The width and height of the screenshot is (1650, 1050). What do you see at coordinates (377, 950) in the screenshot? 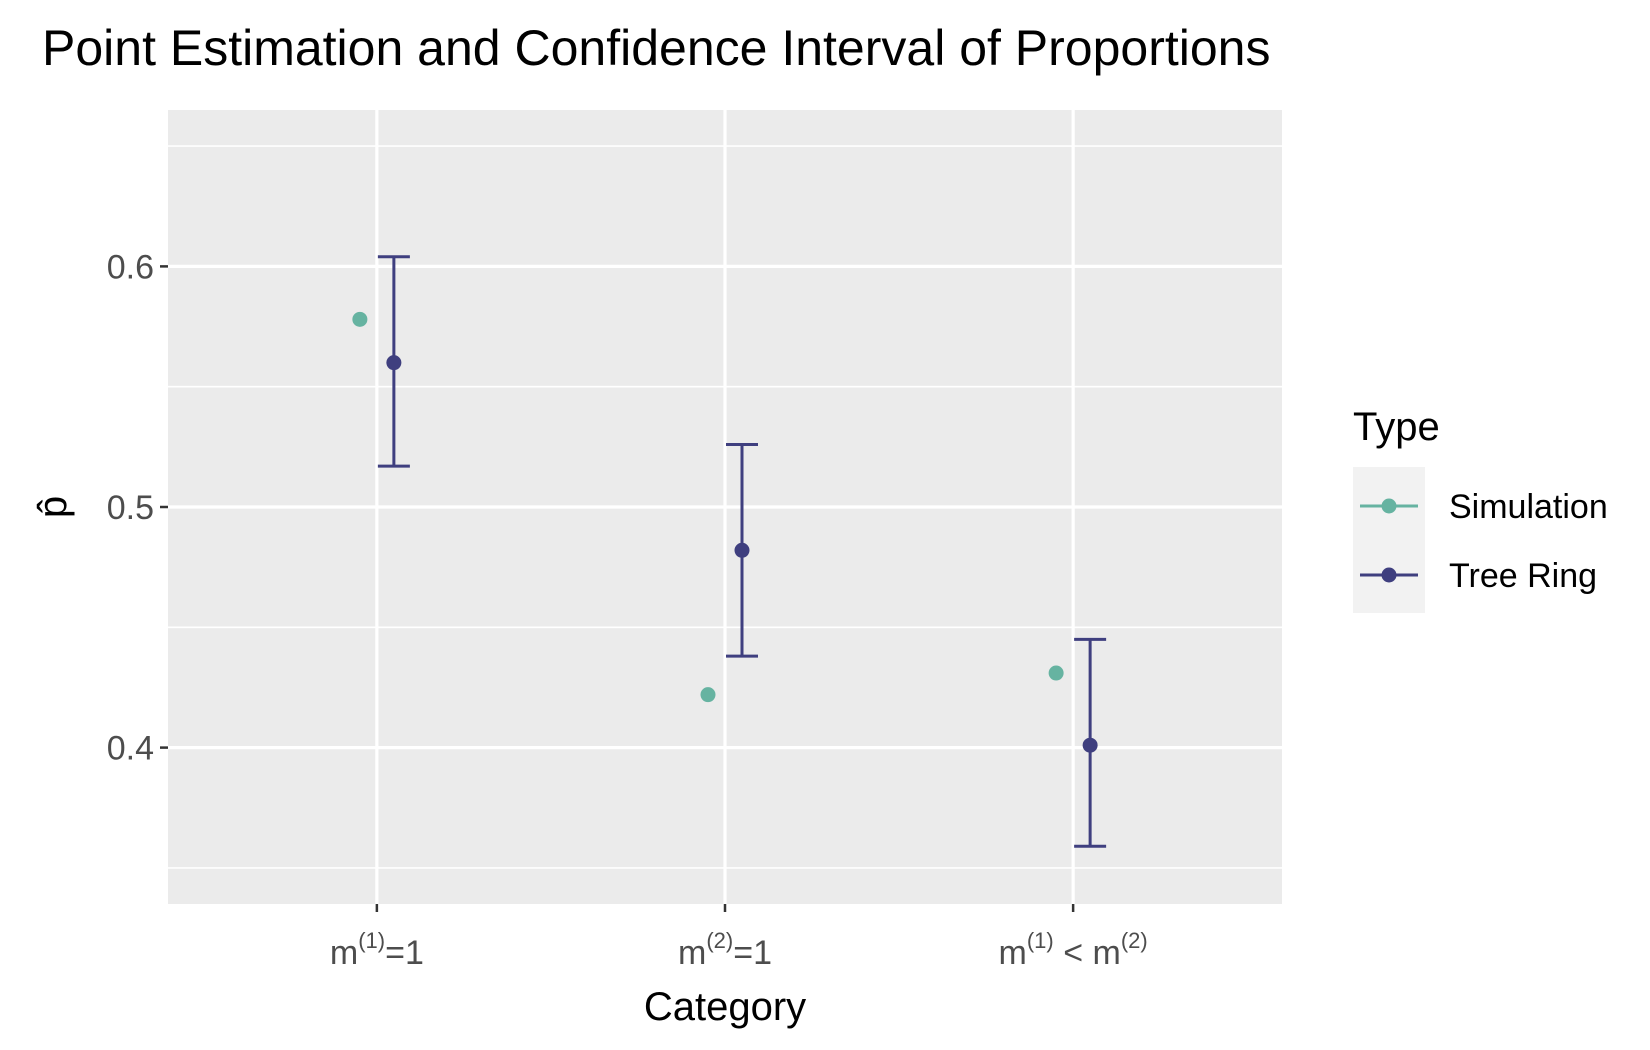
I see `x-tick-label: m(1)=1` at bounding box center [377, 950].